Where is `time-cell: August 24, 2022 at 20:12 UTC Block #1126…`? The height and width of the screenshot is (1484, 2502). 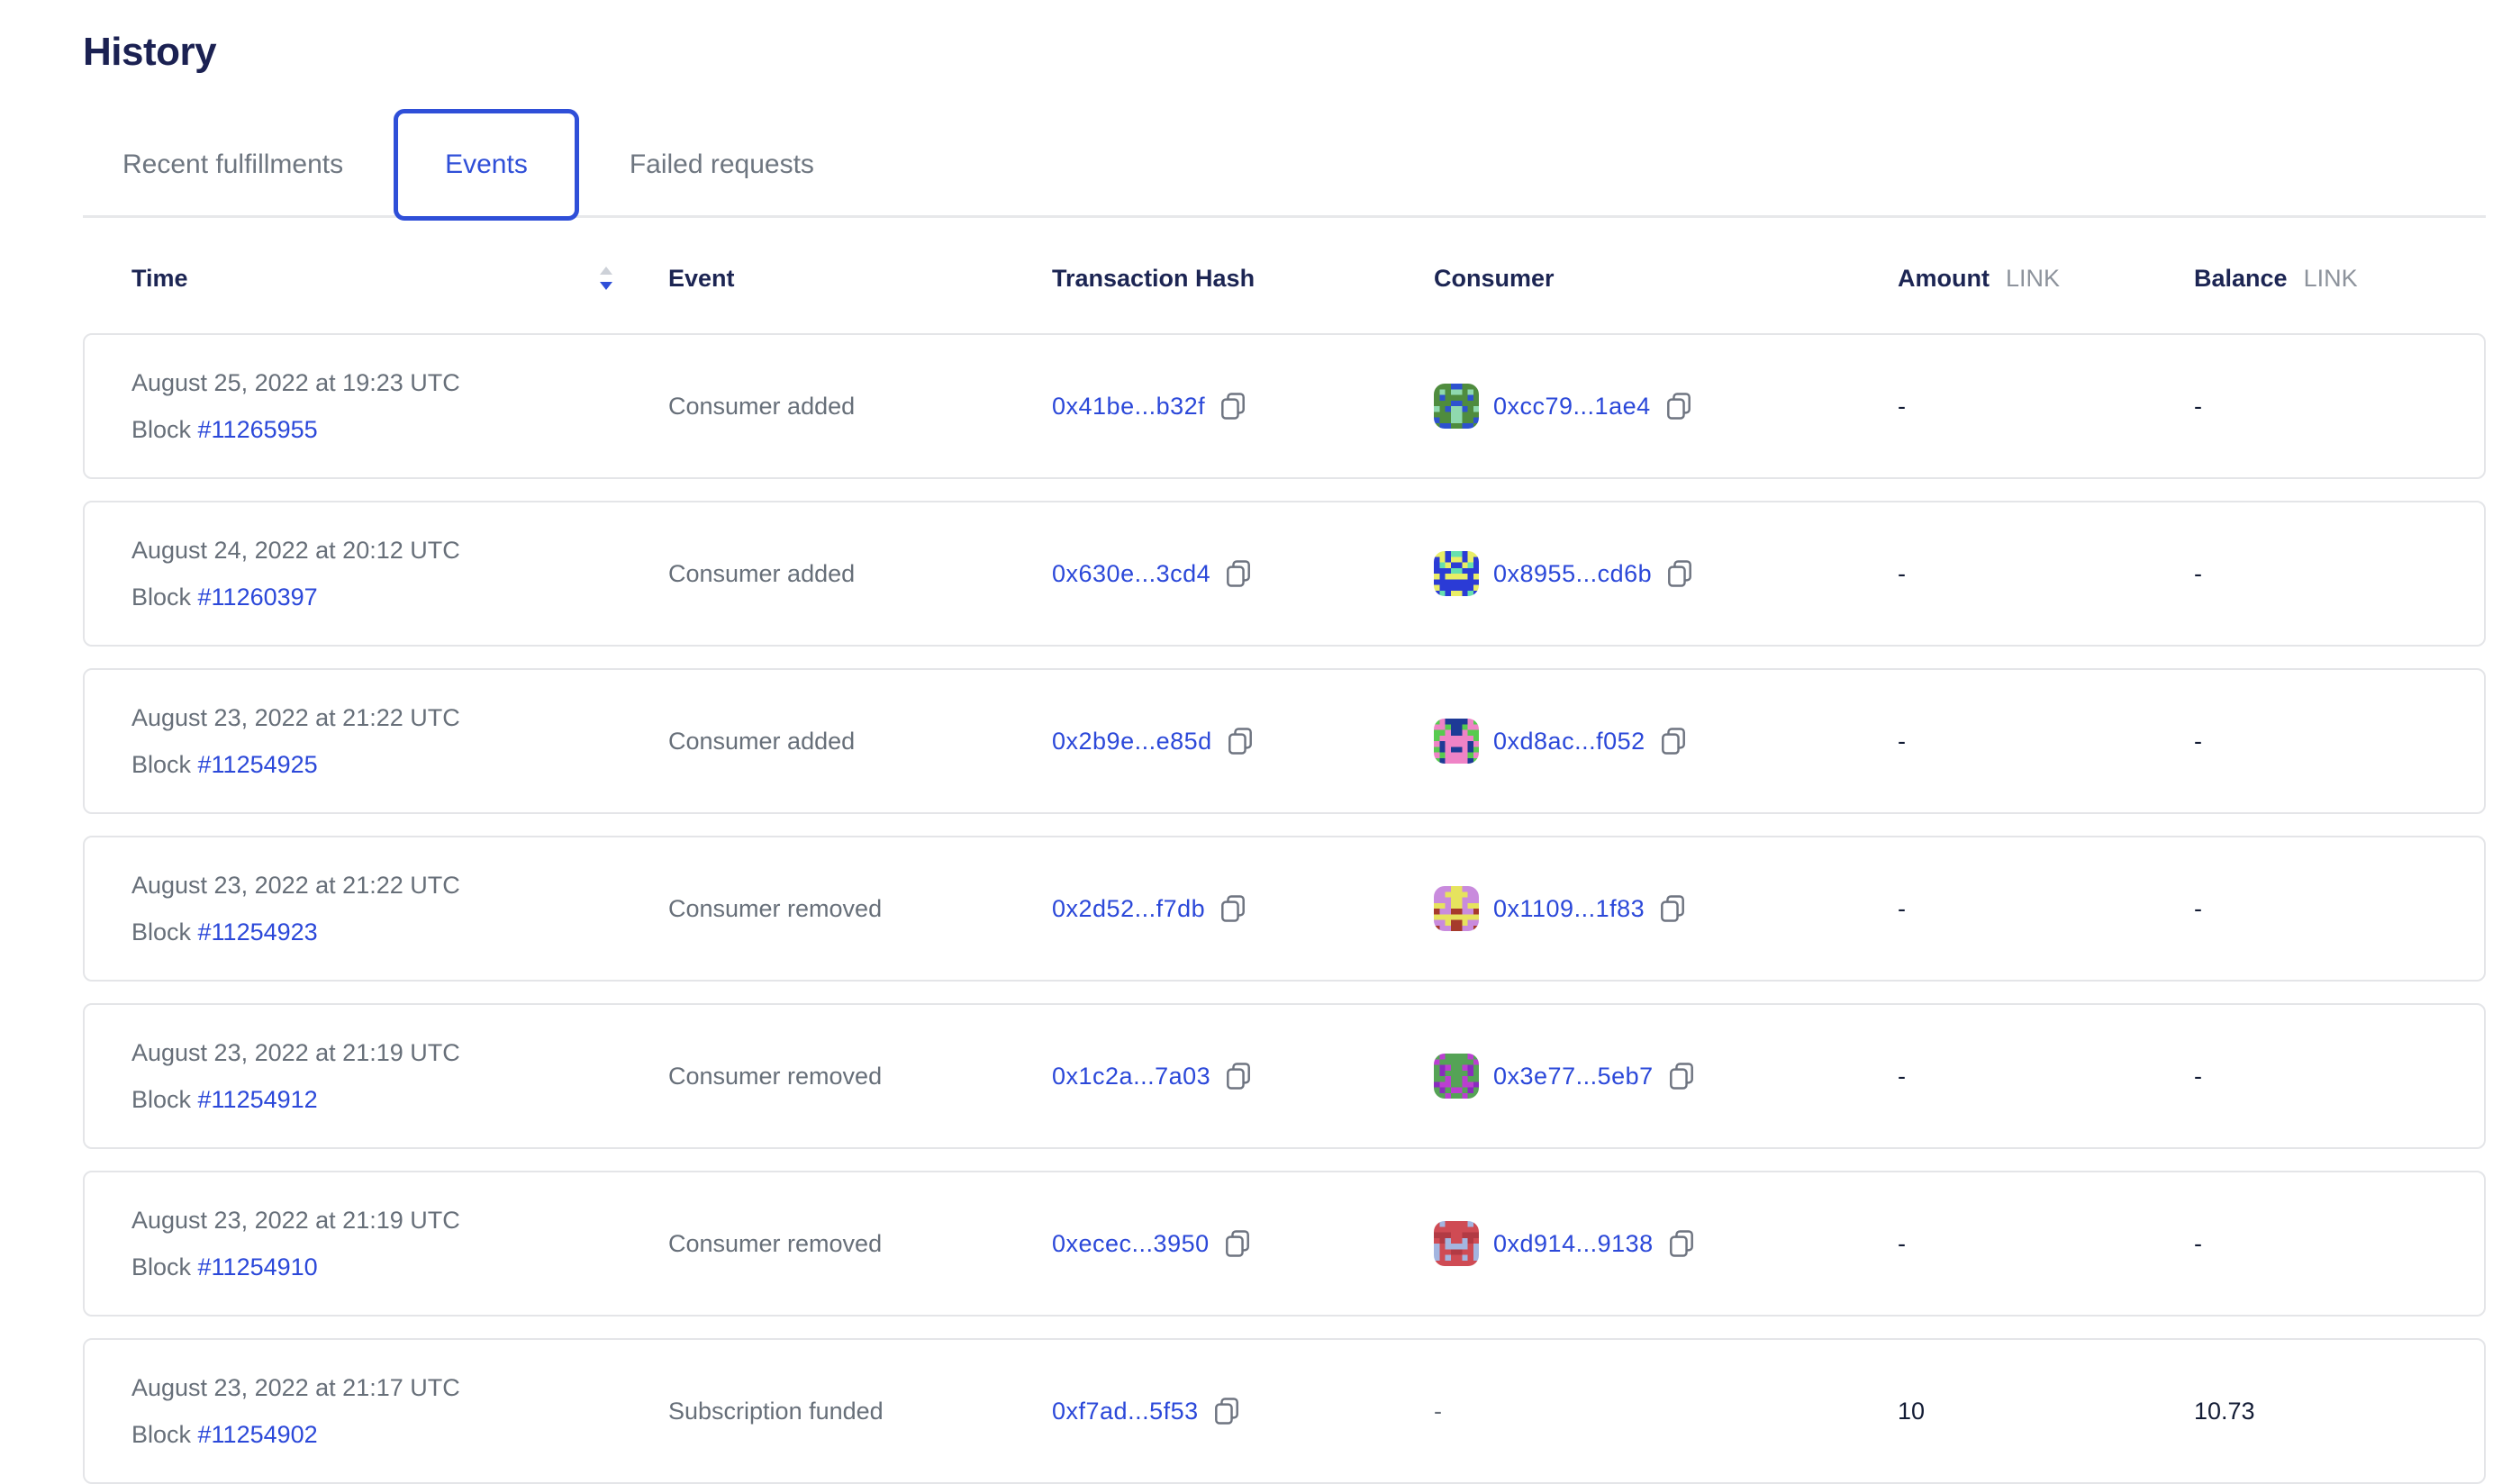
time-cell: August 24, 2022 at 20:12 UTC Block #1126… is located at coordinates (399, 573).